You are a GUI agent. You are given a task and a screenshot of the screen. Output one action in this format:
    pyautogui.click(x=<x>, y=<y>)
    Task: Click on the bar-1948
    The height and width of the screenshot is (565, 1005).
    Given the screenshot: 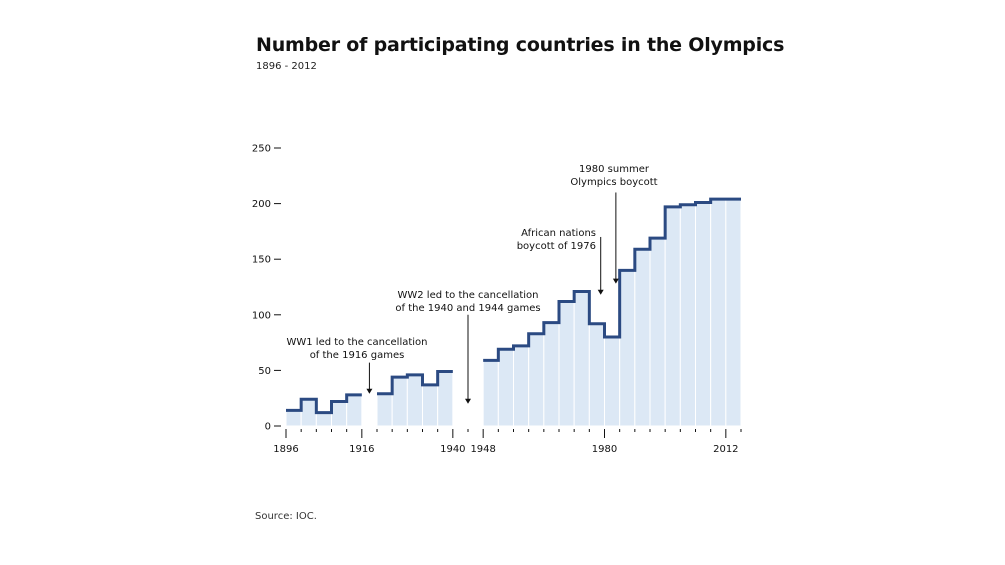 What is the action you would take?
    pyautogui.click(x=490, y=393)
    